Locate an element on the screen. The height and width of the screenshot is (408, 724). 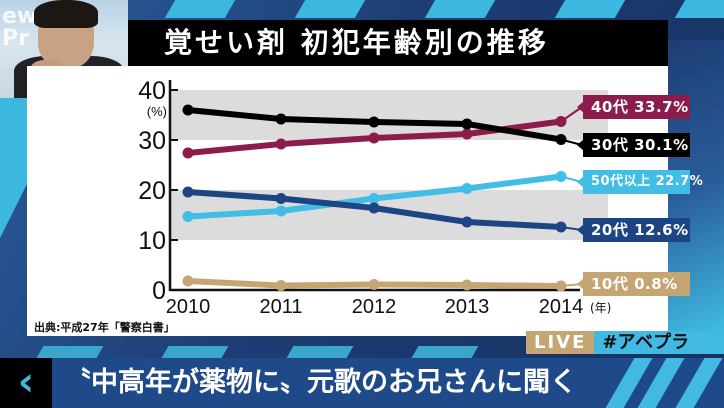
y-tick-label: 10 is located at coordinates (152, 241).